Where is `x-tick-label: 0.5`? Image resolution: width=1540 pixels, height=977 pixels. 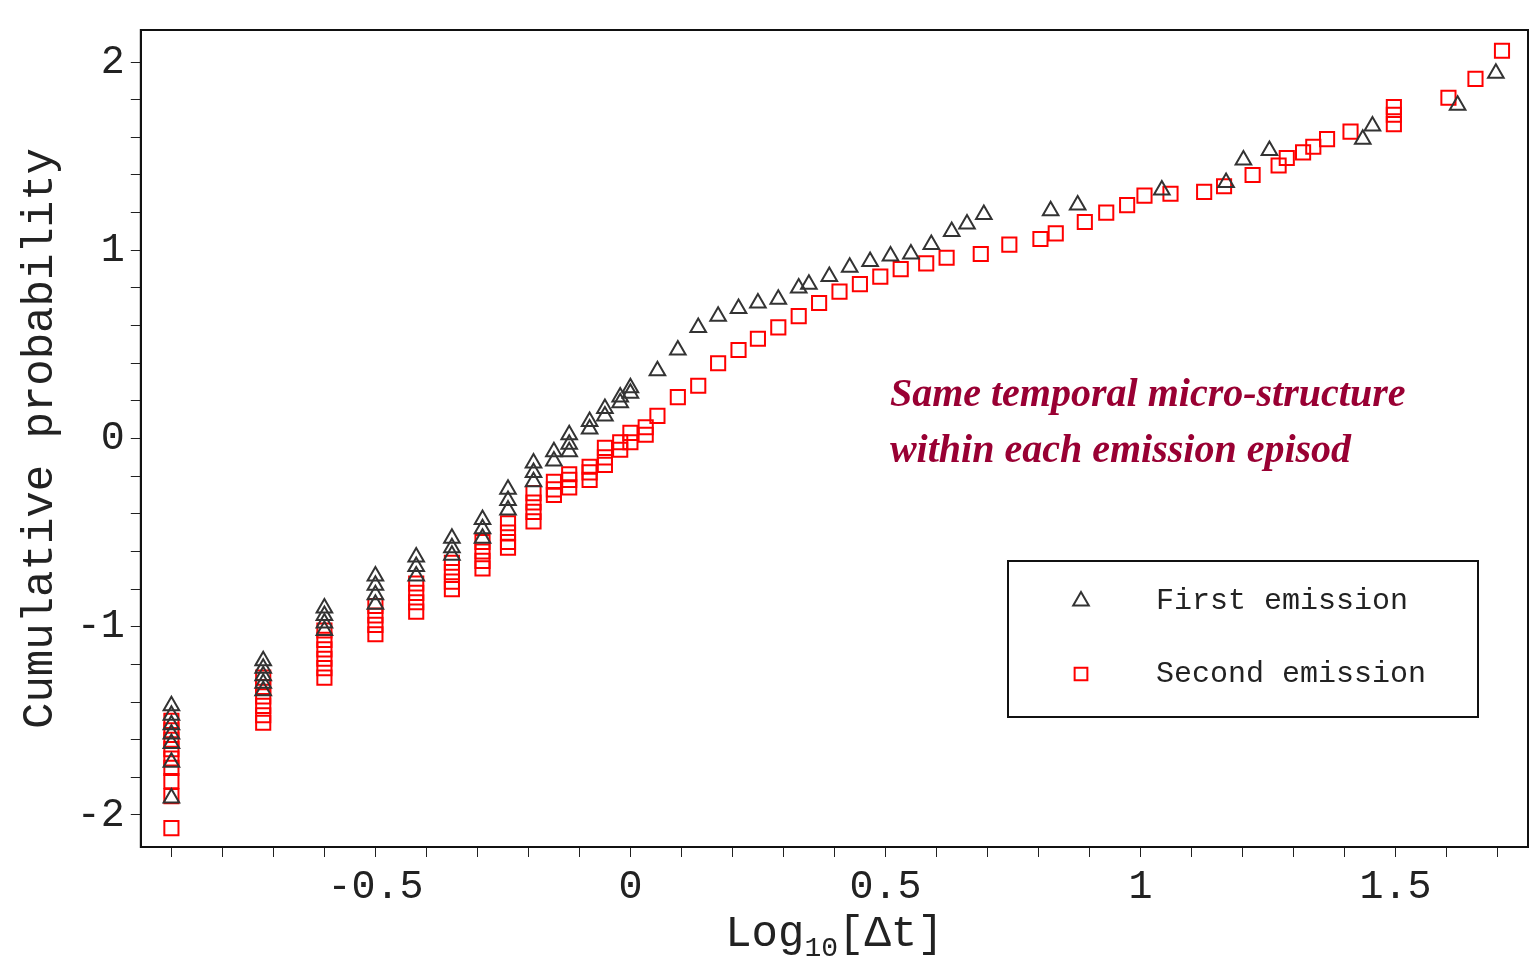
x-tick-label: 0.5 is located at coordinates (885, 887).